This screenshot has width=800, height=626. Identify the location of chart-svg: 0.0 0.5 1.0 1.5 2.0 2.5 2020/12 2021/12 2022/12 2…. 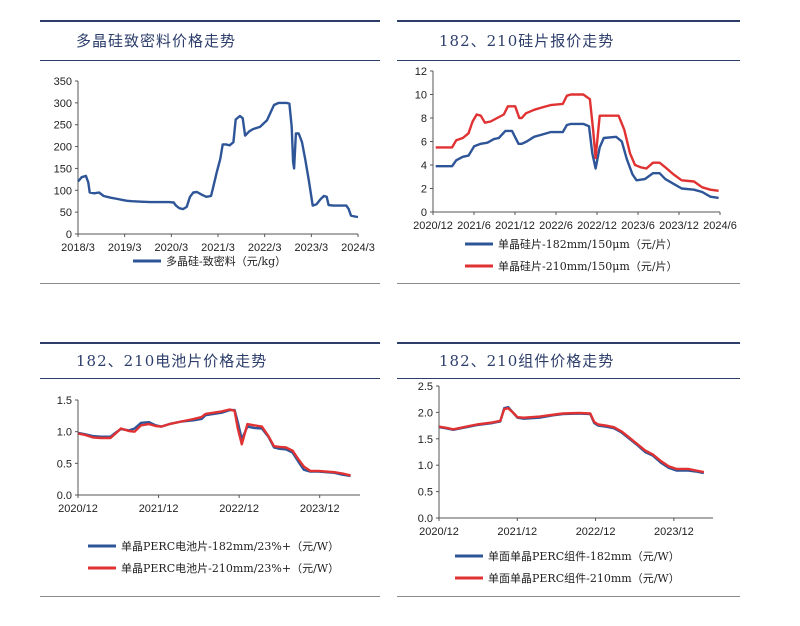
(565, 483).